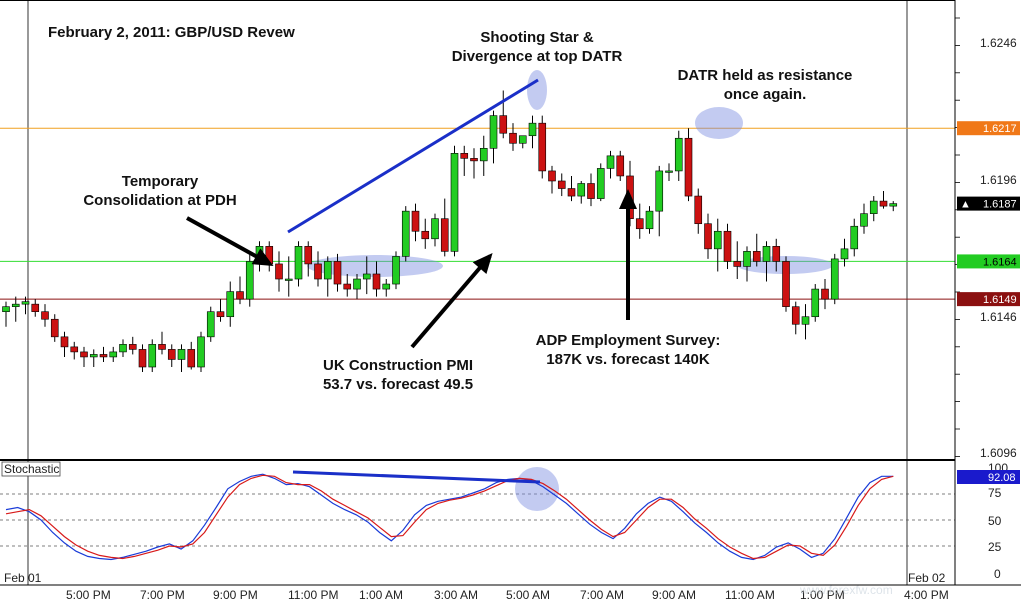  Describe the element at coordinates (456, 595) in the screenshot. I see `time-tick-3am: 3:00 AM` at that location.